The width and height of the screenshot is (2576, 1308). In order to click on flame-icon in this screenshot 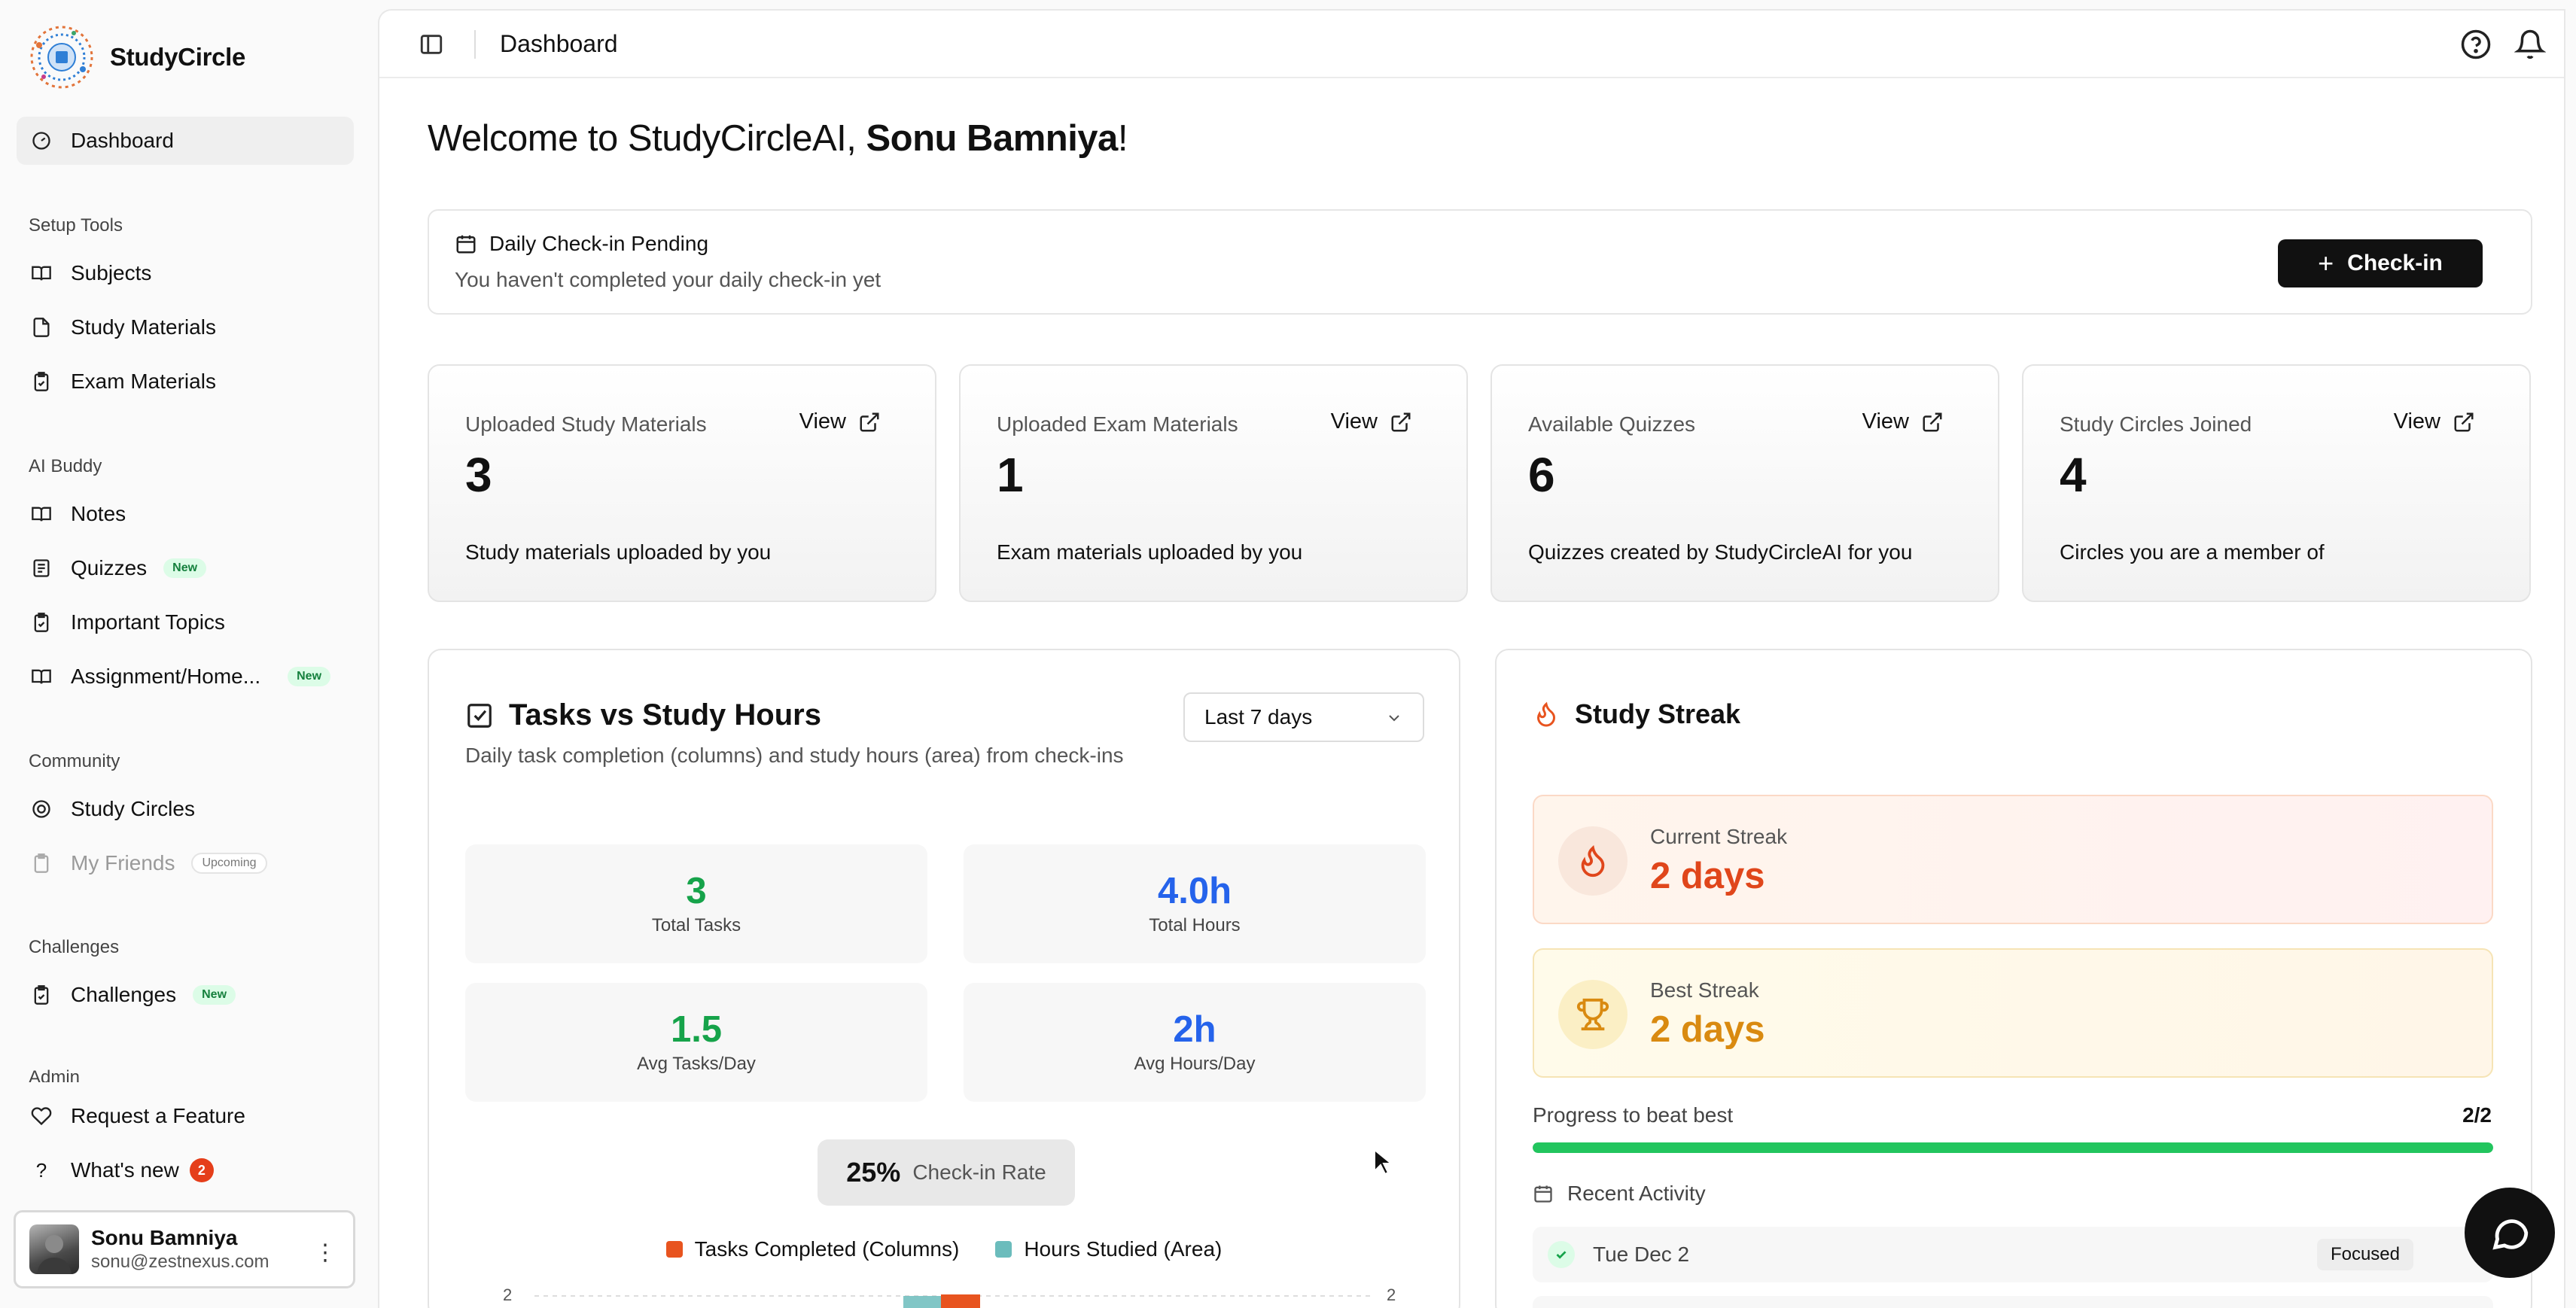, I will do `click(1546, 714)`.